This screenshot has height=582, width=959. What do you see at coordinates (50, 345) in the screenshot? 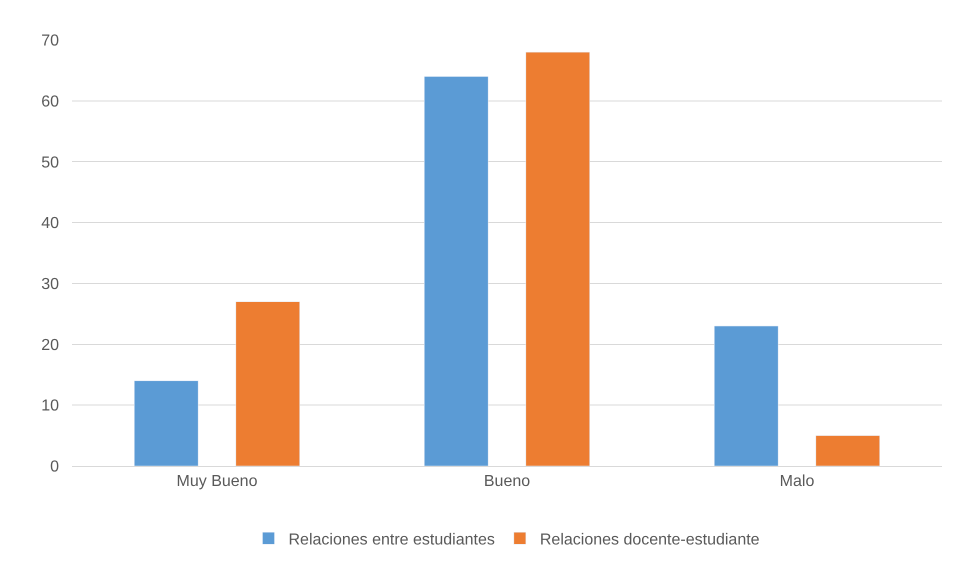
I see `y-tick-label: 20` at bounding box center [50, 345].